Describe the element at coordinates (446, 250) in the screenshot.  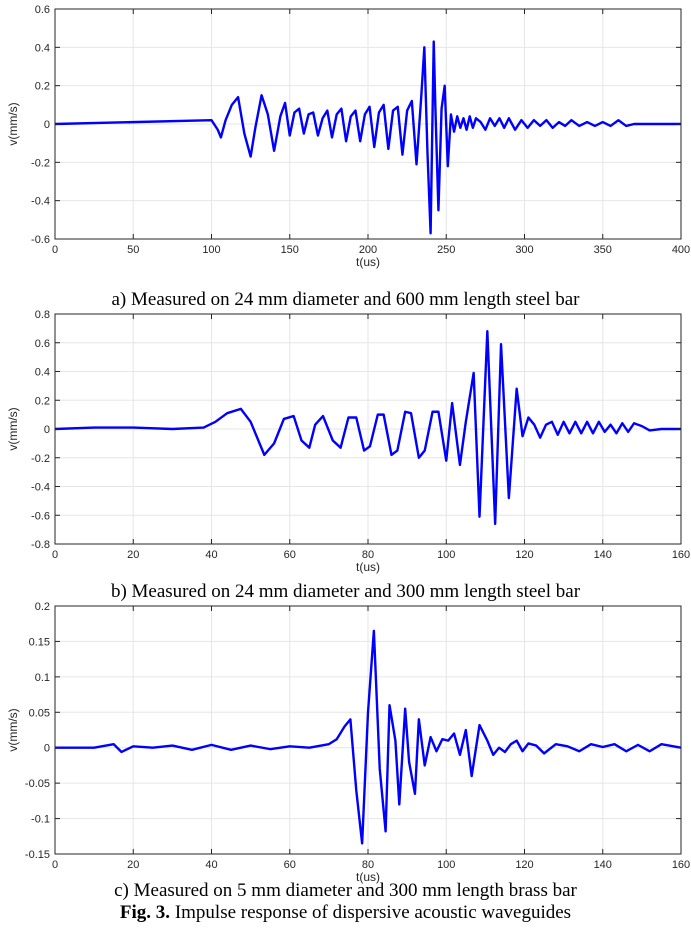
I see `x-tick-label: 250` at that location.